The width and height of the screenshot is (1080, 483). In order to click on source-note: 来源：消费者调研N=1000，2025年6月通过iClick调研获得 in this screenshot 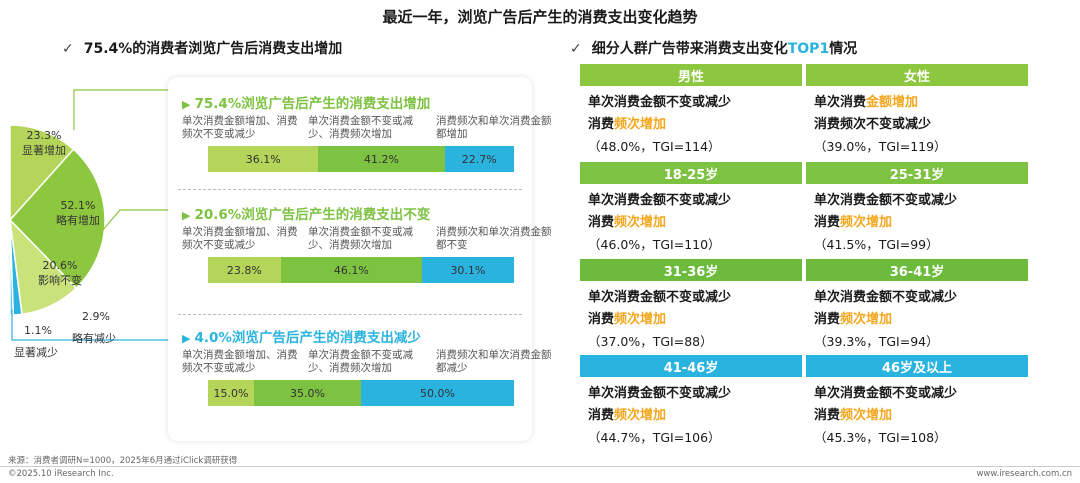, I will do `click(123, 461)`.